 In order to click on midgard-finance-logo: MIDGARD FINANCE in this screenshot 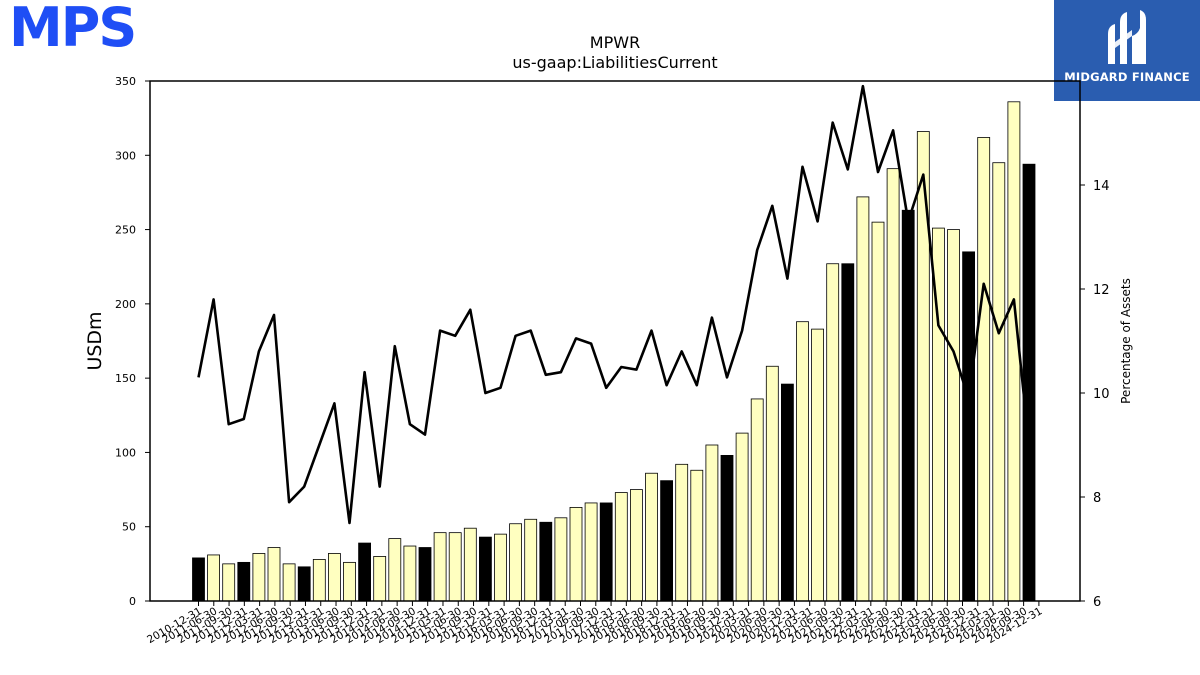, I will do `click(1127, 50)`.